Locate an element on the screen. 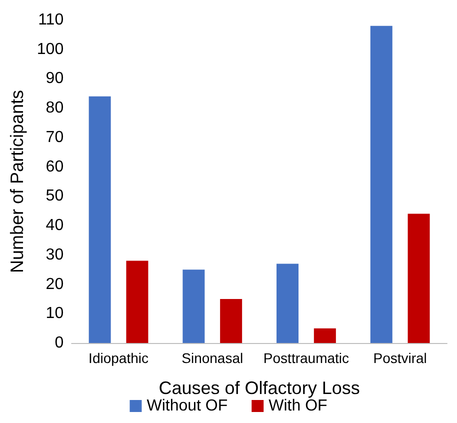 This screenshot has width=457, height=423. x-tick-label: Postviral is located at coordinates (400, 358).